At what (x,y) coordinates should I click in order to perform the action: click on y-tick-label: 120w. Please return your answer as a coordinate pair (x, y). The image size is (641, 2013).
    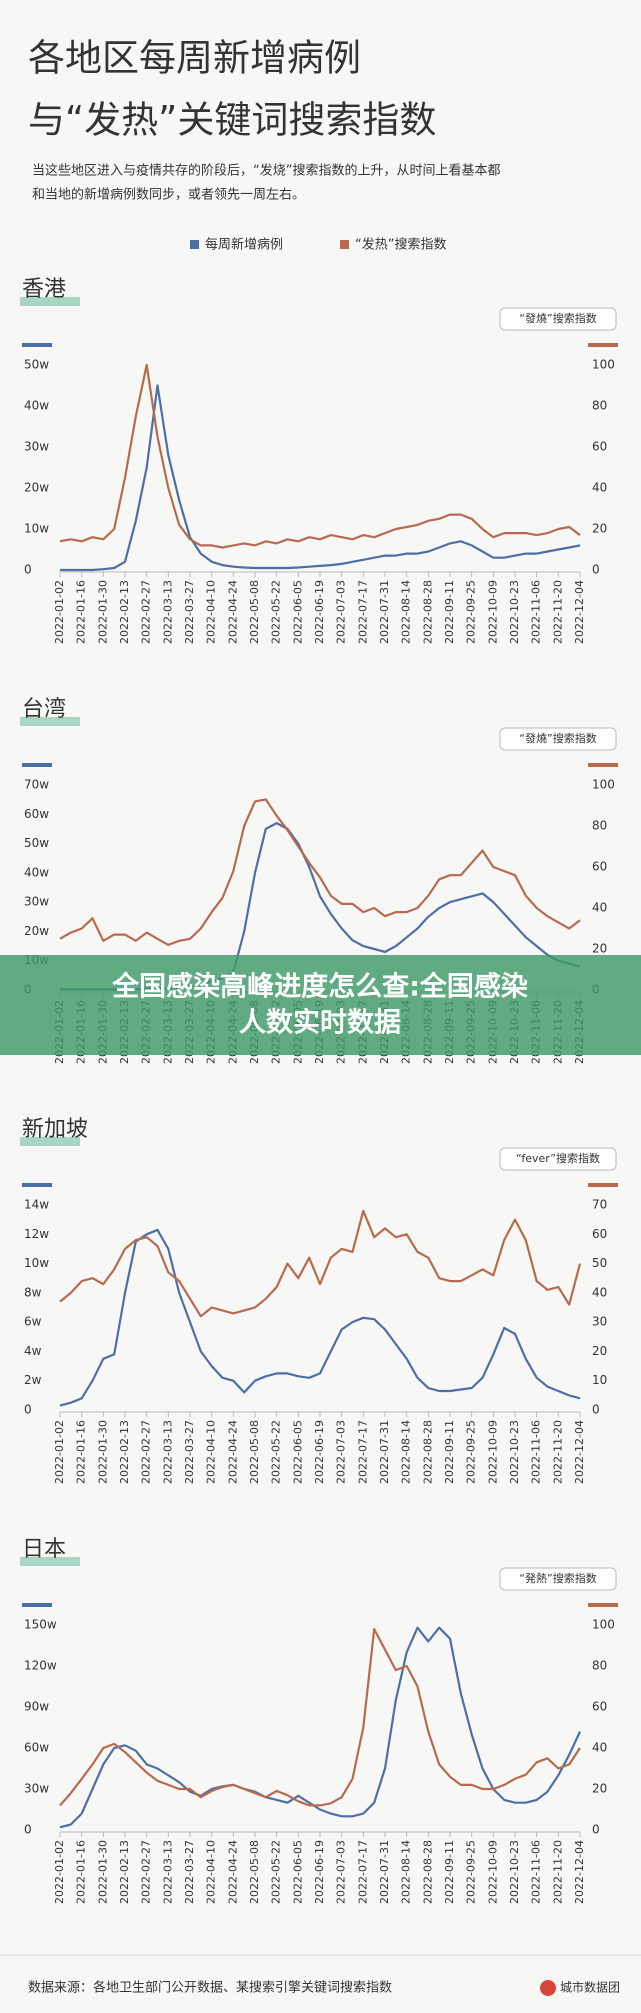
    Looking at the image, I should click on (40, 1666).